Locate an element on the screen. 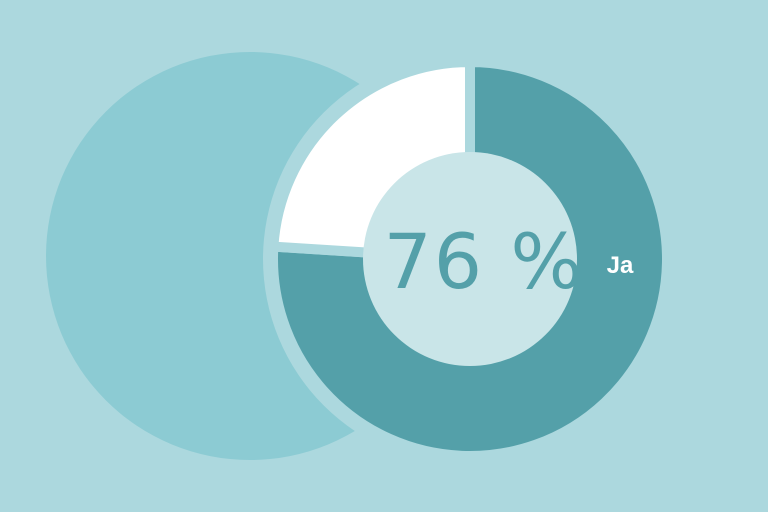 The image size is (768, 512). donut-center is located at coordinates (470, 259).